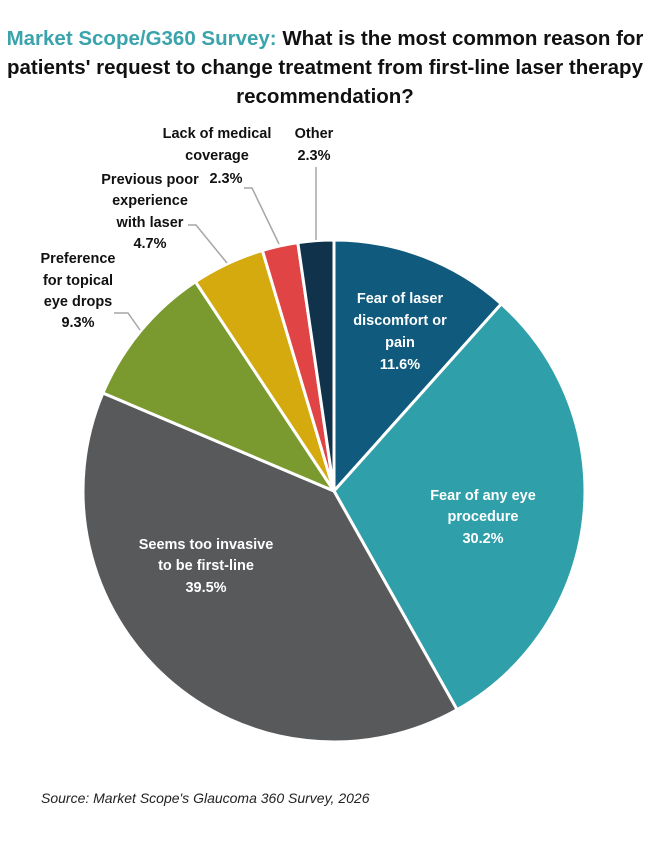 The image size is (650, 859). I want to click on slice-label-1: procedure, so click(483, 517).